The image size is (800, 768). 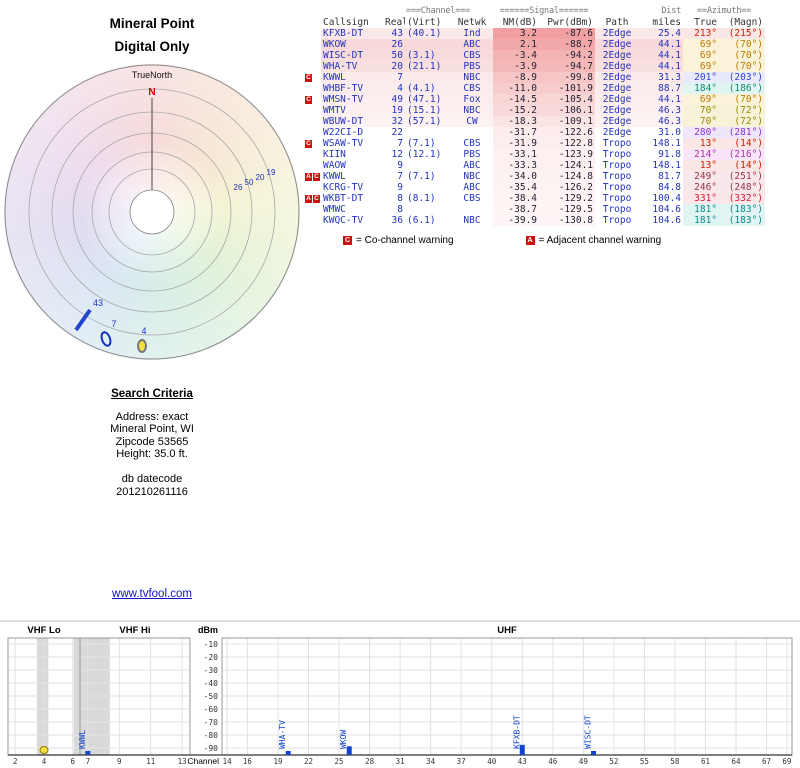 I want to click on cell-pwr: -94.7, so click(x=567, y=66).